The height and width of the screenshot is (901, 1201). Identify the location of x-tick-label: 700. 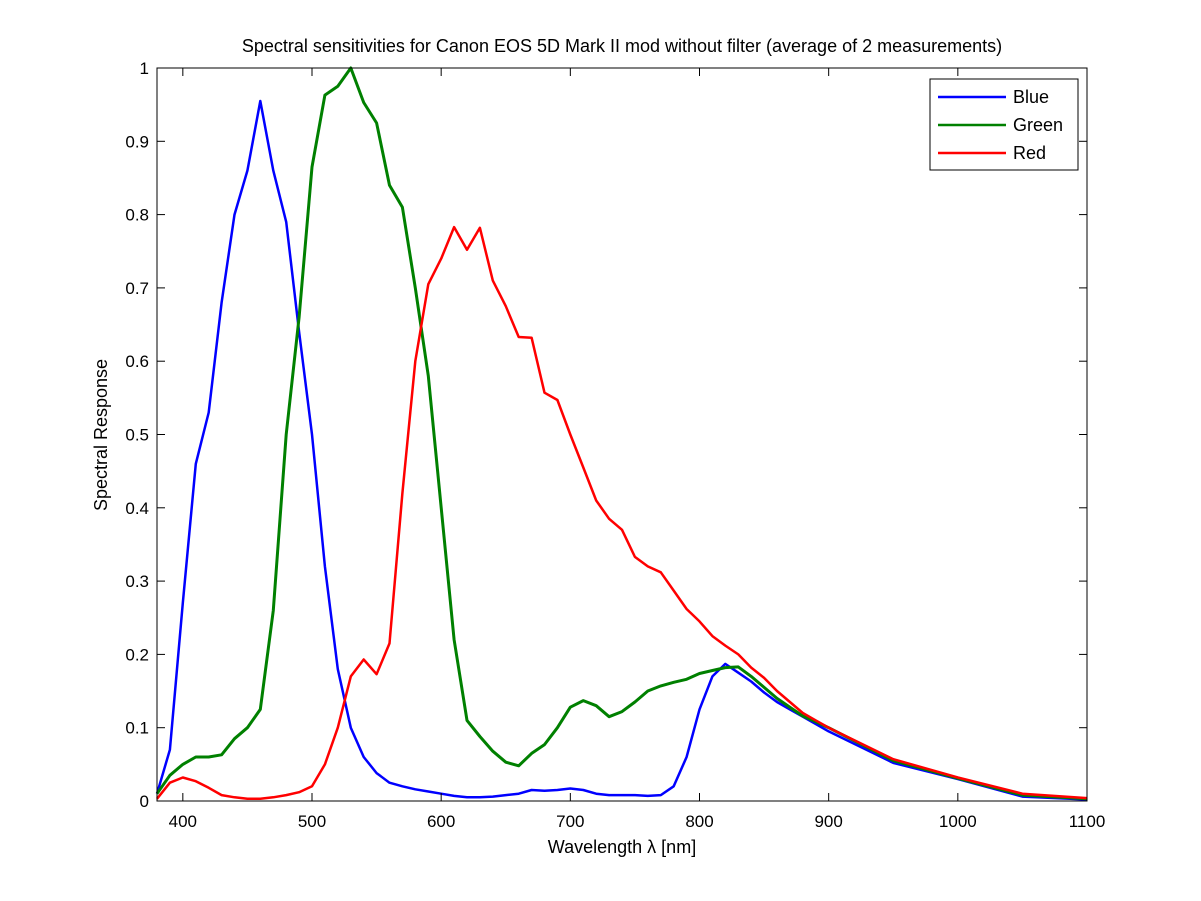
(570, 821).